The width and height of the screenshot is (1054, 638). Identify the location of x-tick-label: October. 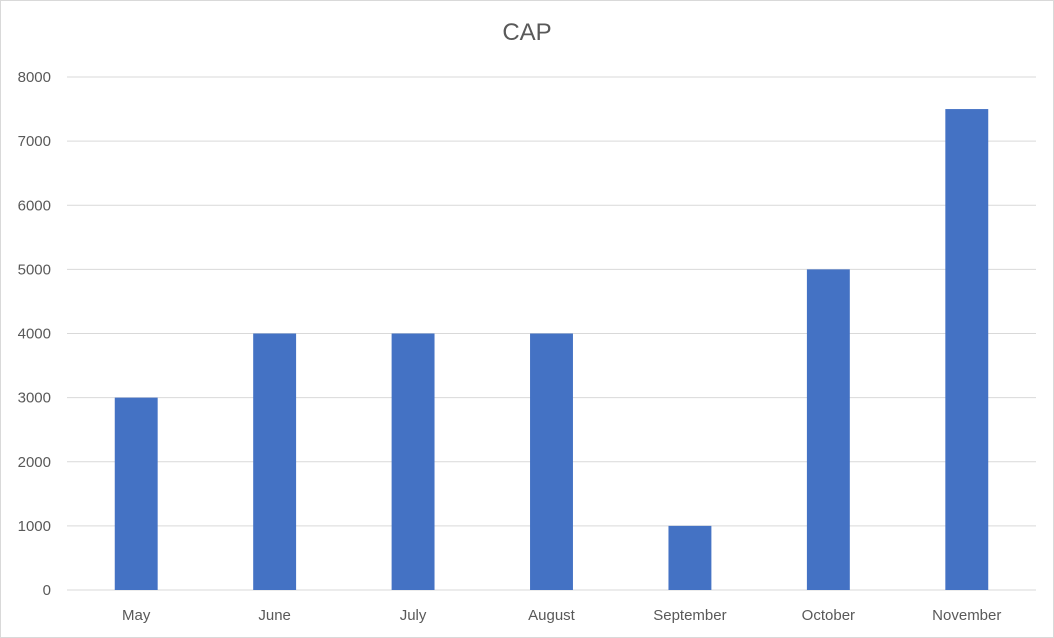
(828, 615).